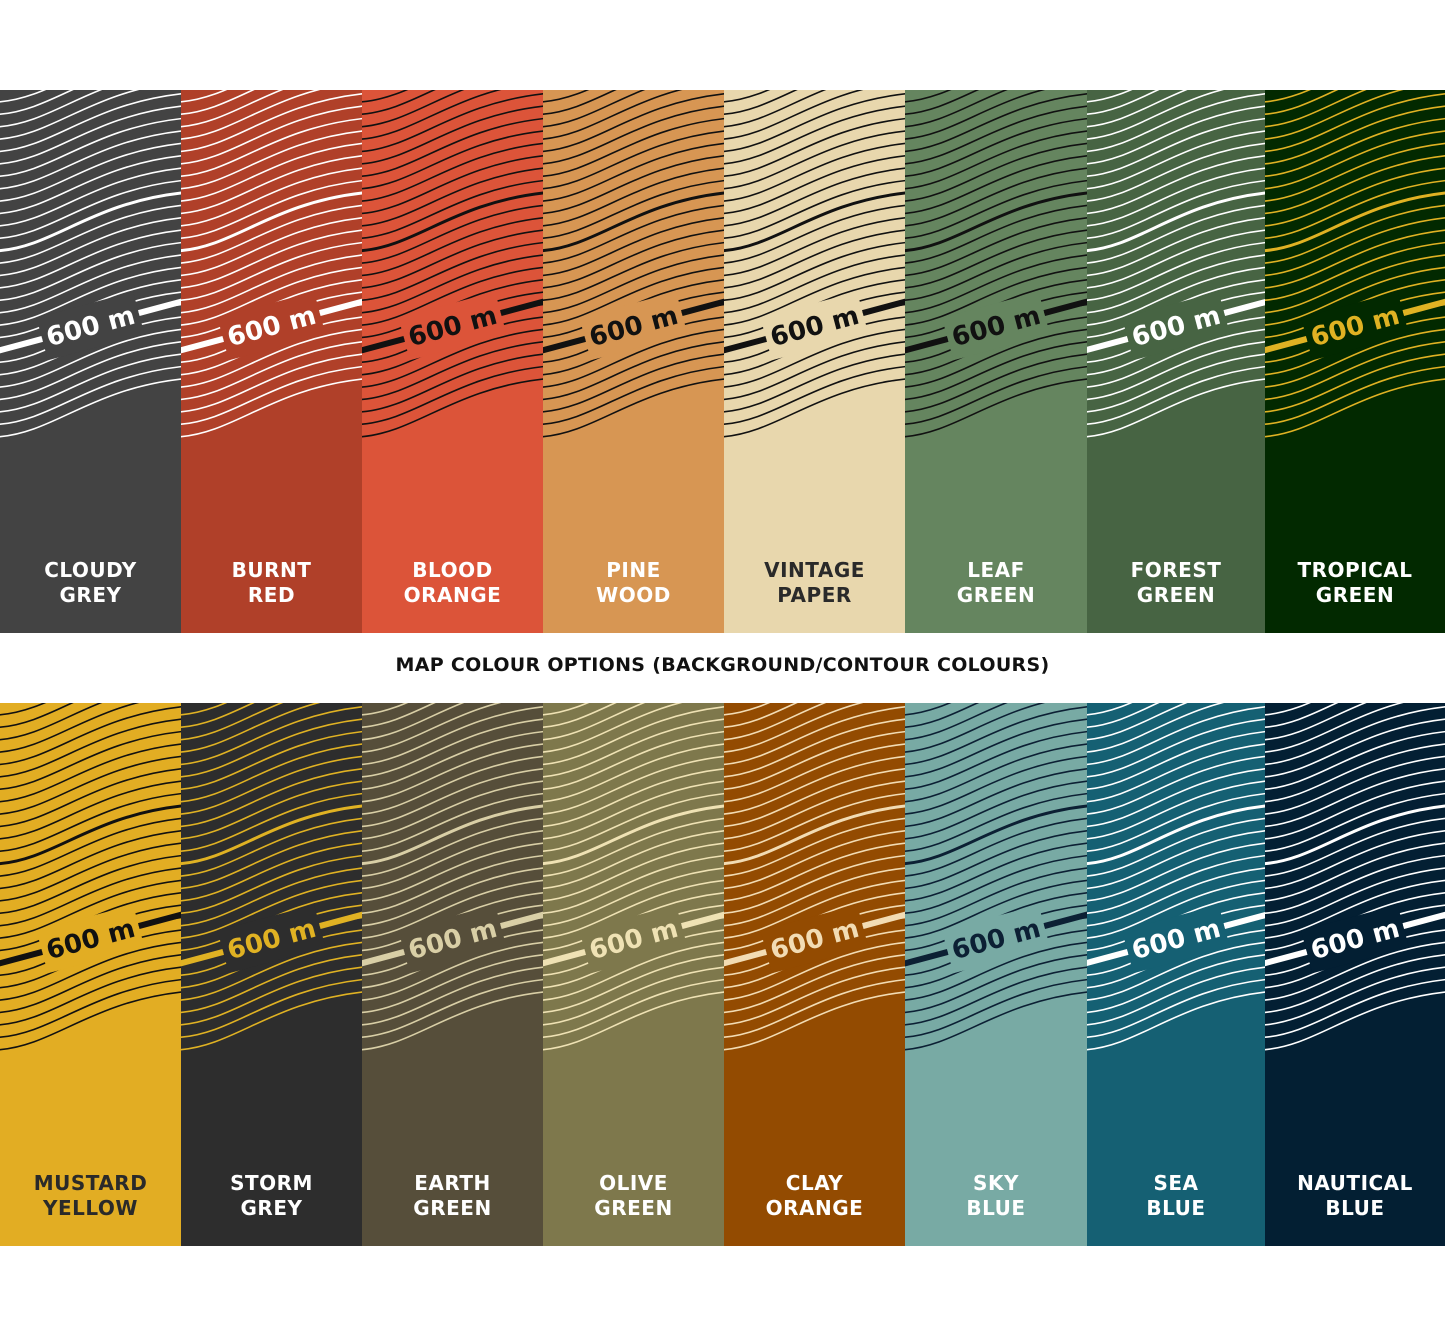 Image resolution: width=1445 pixels, height=1337 pixels. What do you see at coordinates (814, 570) in the screenshot?
I see `swatch-name-line: VINTAGE` at bounding box center [814, 570].